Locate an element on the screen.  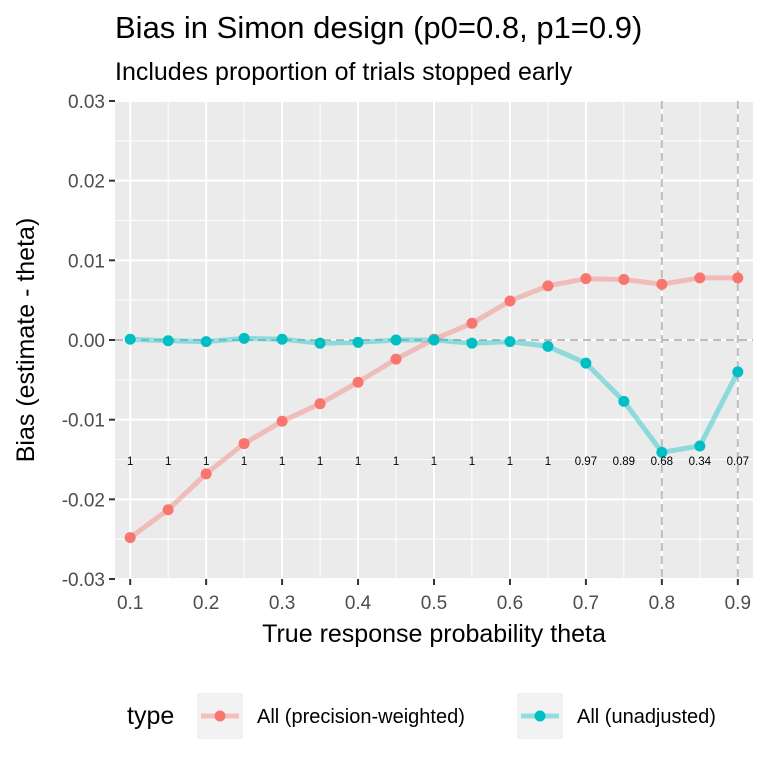
y-tick-label: 0.01 is located at coordinates (86, 261).